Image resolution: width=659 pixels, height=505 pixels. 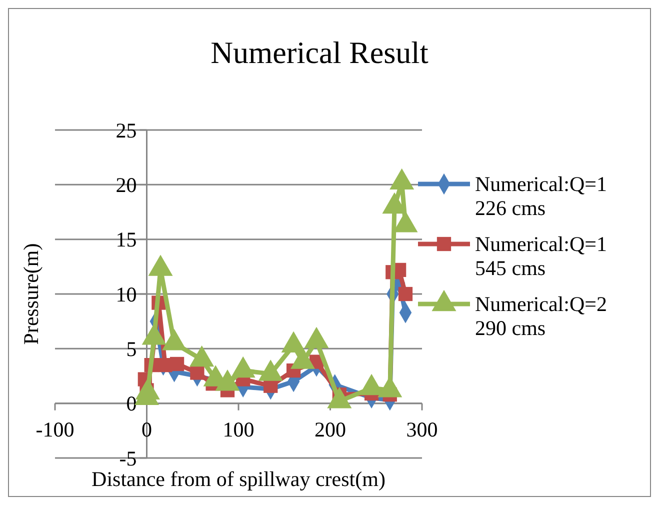 I want to click on chart-title: Numerical Result, so click(x=319, y=52).